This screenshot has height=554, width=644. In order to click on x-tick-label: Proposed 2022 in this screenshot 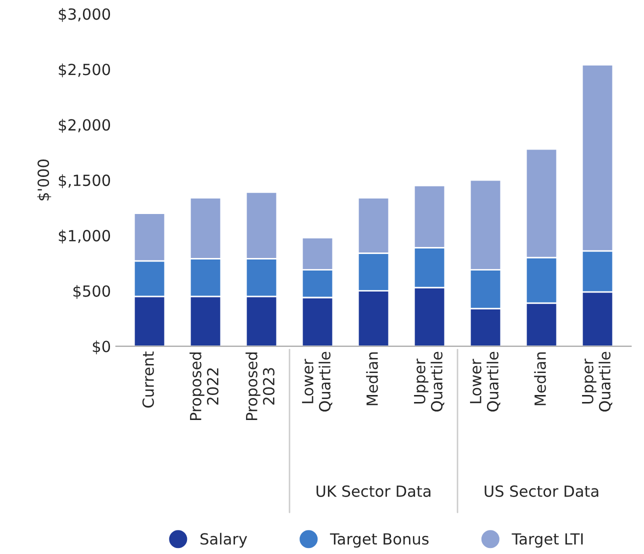, I will do `click(204, 386)`.